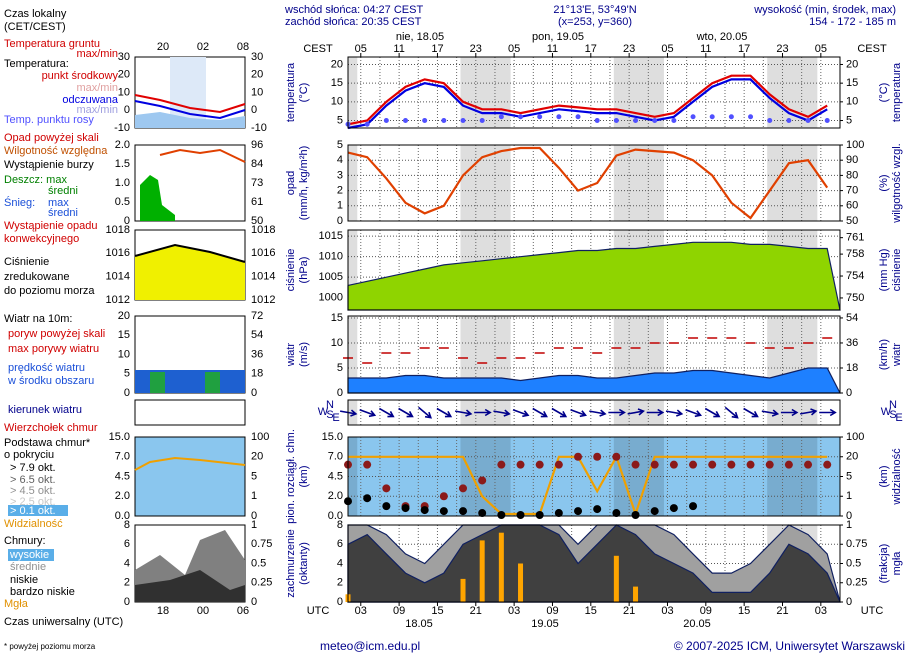 The image size is (910, 660). What do you see at coordinates (254, 496) in the screenshot?
I see `mini-tick-label: 1` at bounding box center [254, 496].